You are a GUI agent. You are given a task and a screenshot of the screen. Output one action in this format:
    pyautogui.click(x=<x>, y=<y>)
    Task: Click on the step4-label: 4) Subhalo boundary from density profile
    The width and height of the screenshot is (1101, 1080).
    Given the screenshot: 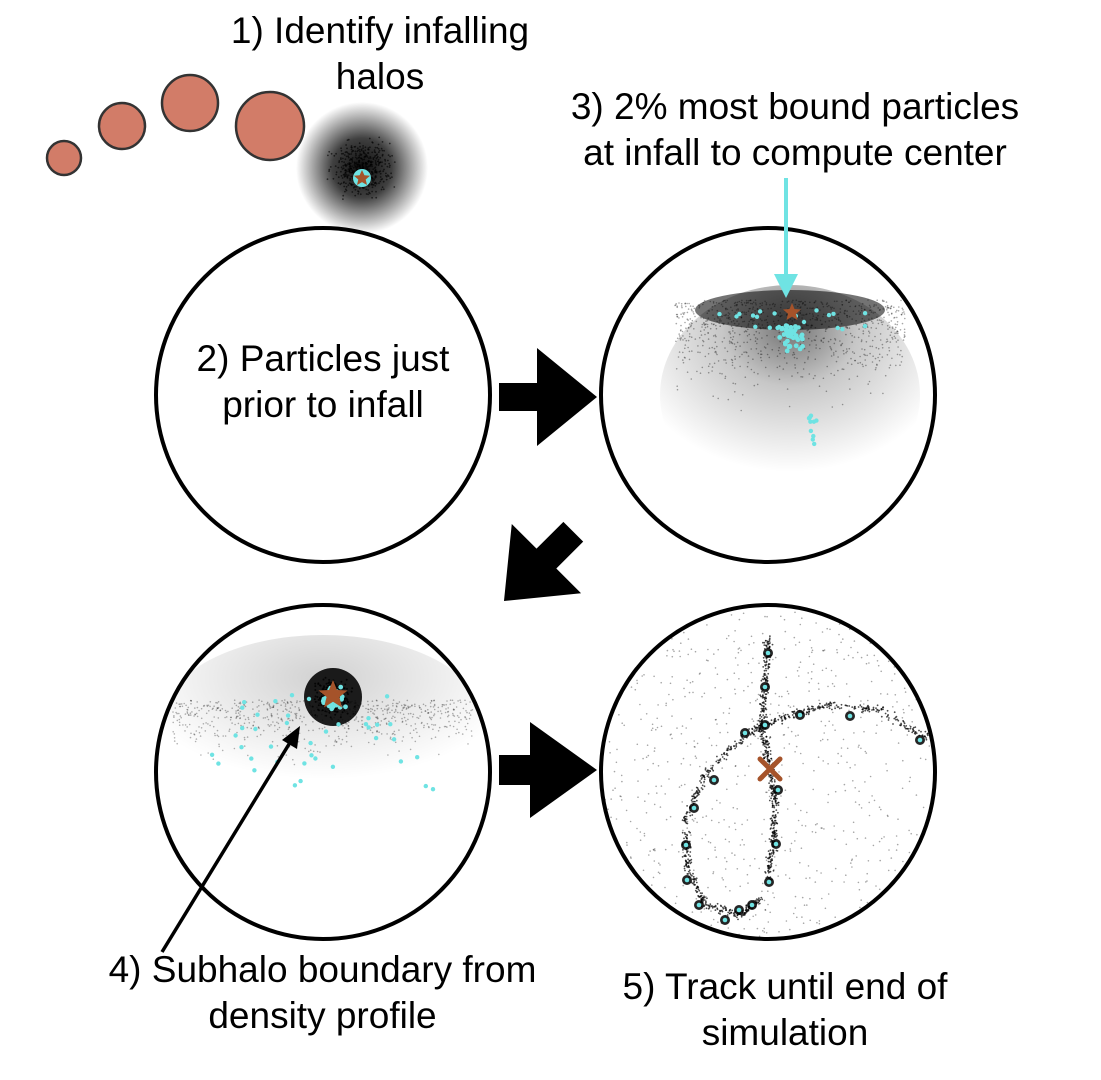 What is the action you would take?
    pyautogui.click(x=322, y=992)
    